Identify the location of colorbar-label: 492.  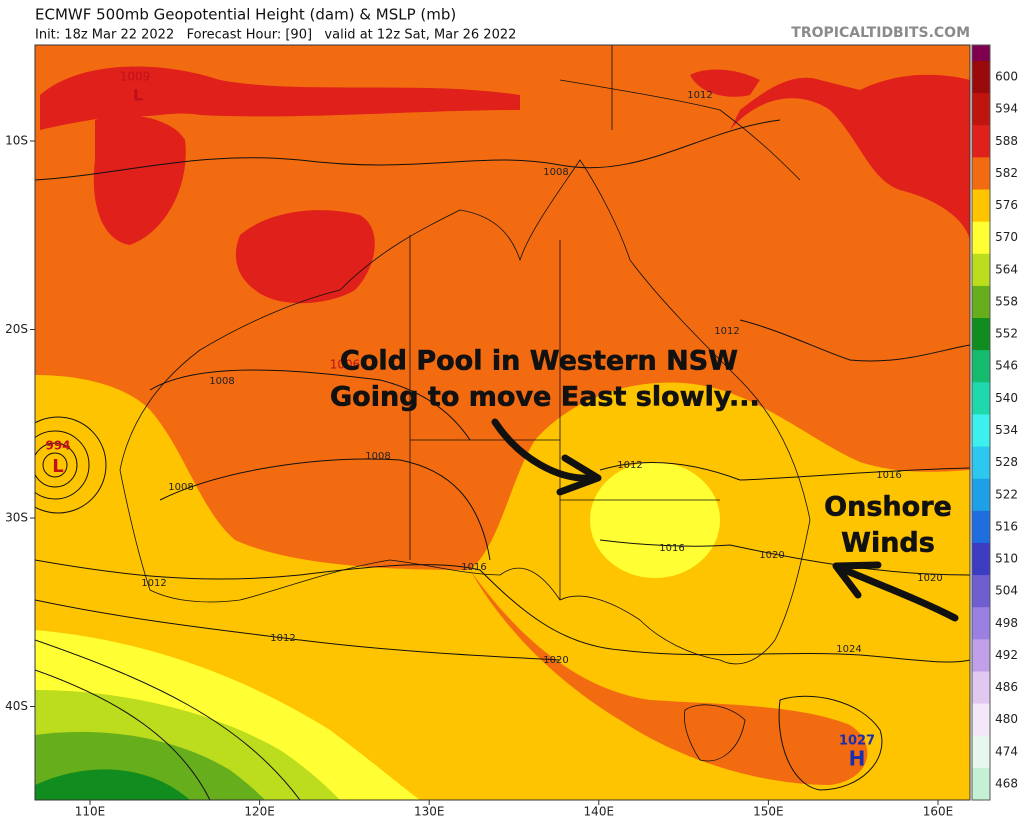
(1006, 655).